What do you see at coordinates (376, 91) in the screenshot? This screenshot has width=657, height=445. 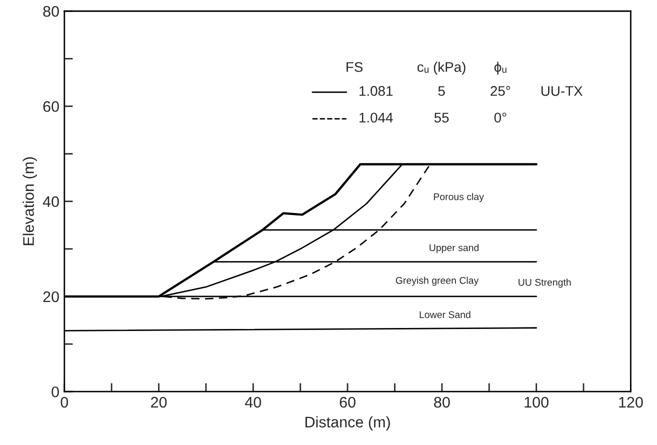 I see `legend-label: 1.081` at bounding box center [376, 91].